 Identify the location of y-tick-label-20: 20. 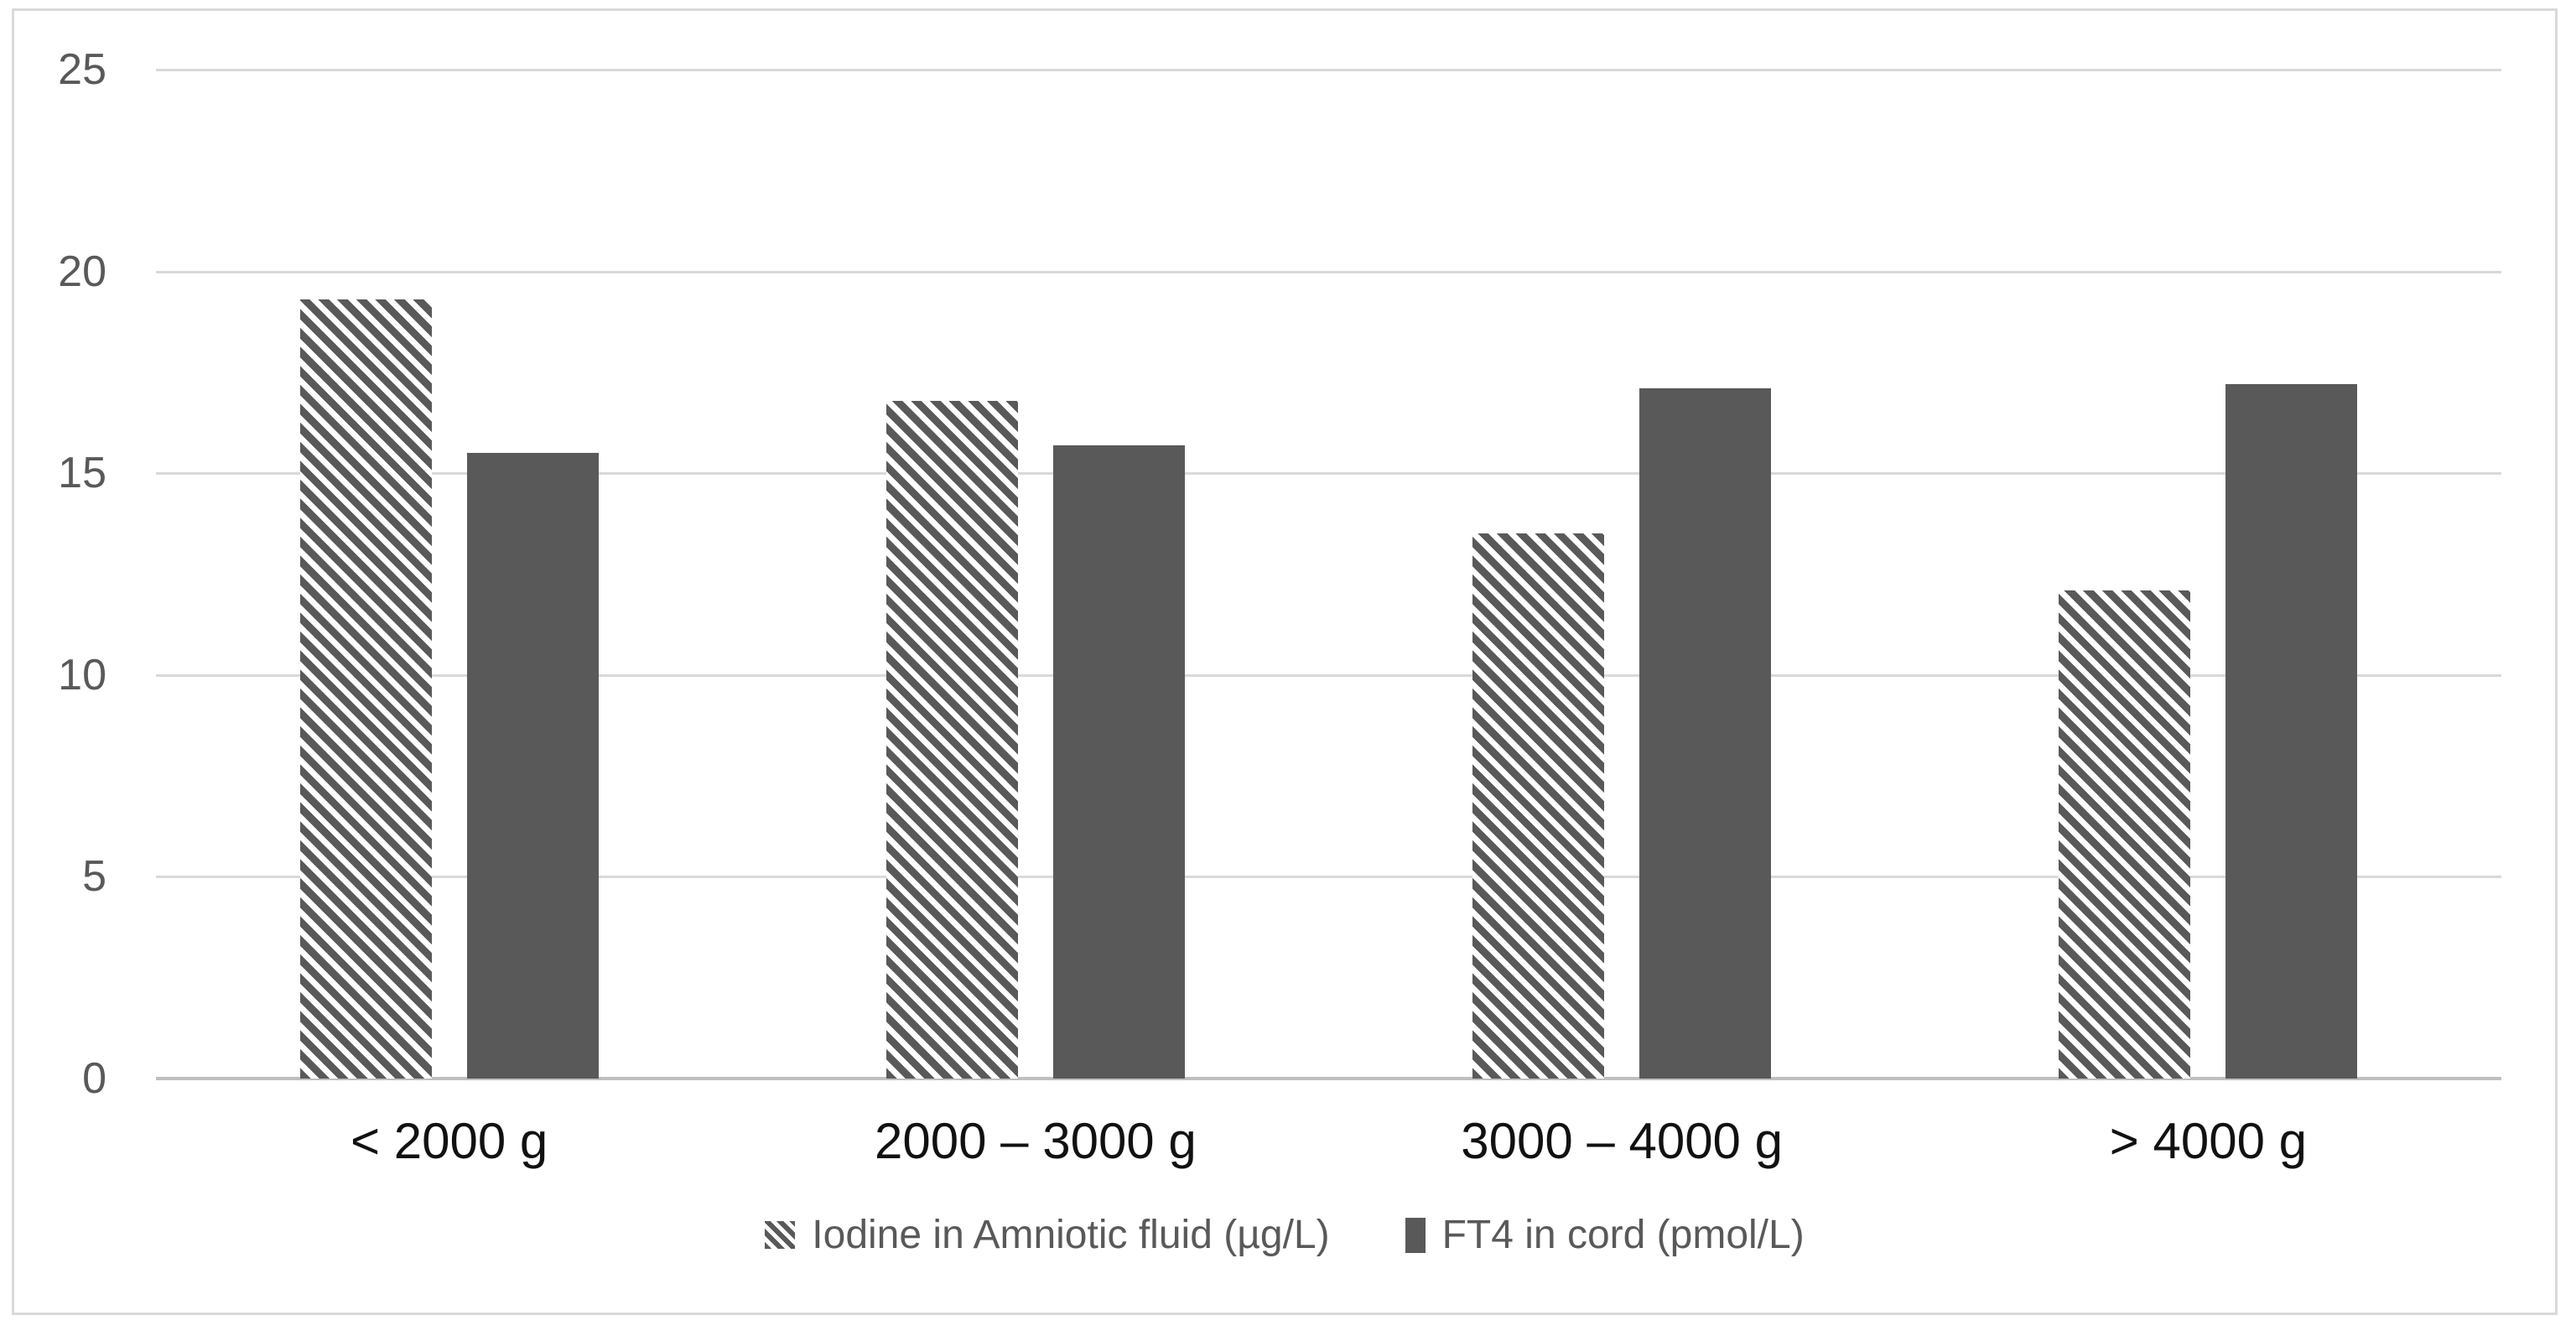
(82, 271).